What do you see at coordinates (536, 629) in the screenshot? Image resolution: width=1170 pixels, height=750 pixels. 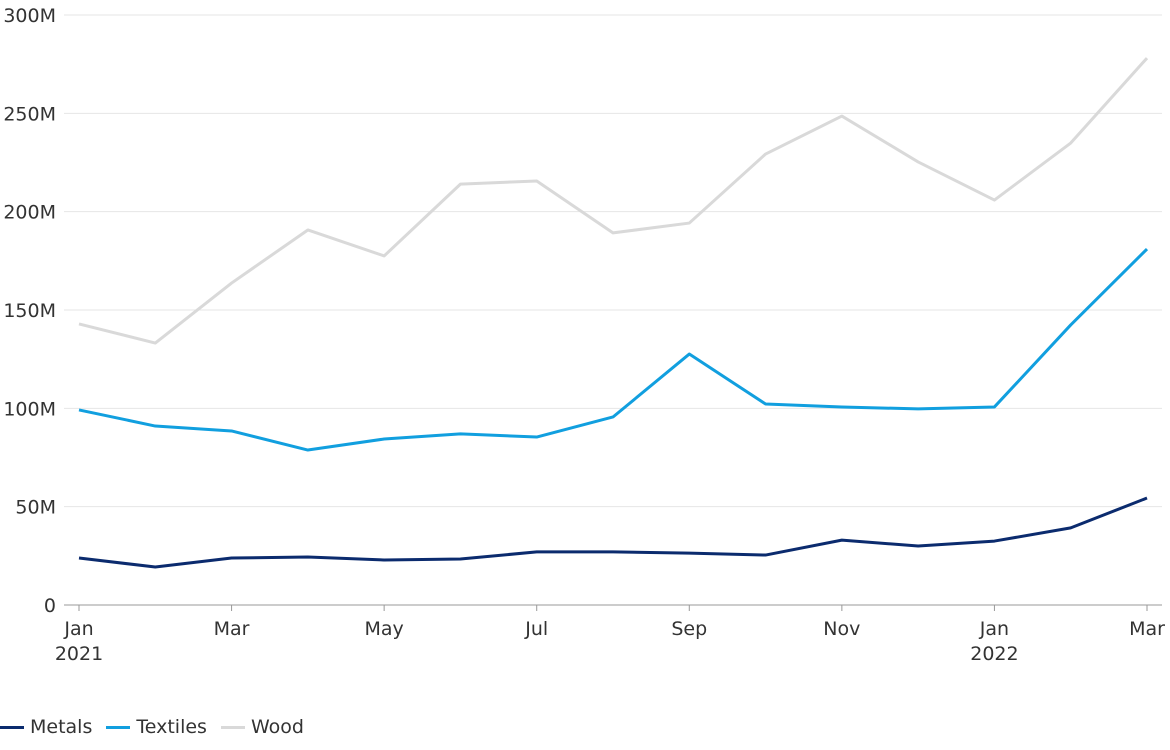 I see `x-tick-label: Jul` at bounding box center [536, 629].